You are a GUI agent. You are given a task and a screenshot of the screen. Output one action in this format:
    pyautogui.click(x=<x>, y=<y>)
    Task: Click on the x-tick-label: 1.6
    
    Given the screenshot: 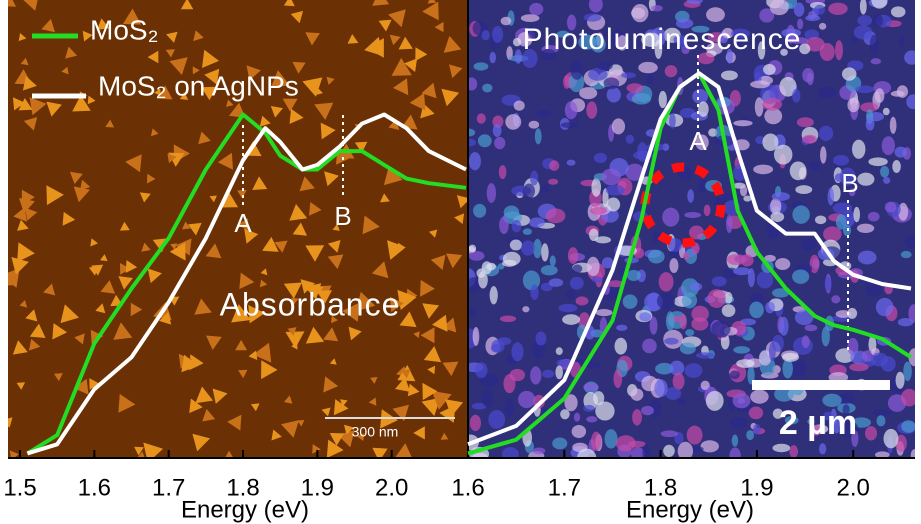 What is the action you would take?
    pyautogui.click(x=467, y=487)
    